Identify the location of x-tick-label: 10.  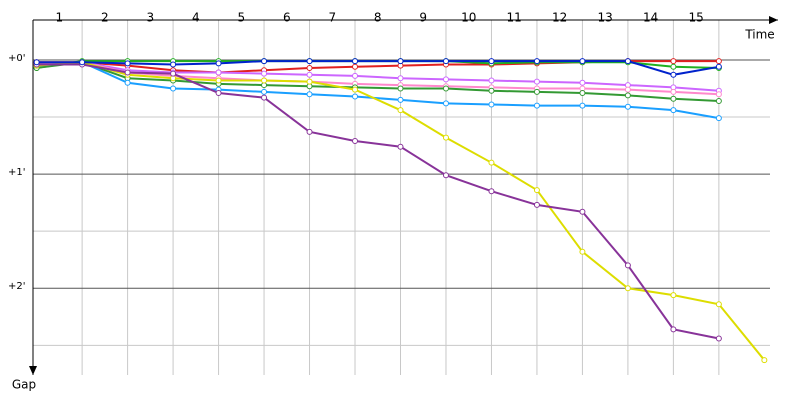
(468, 18).